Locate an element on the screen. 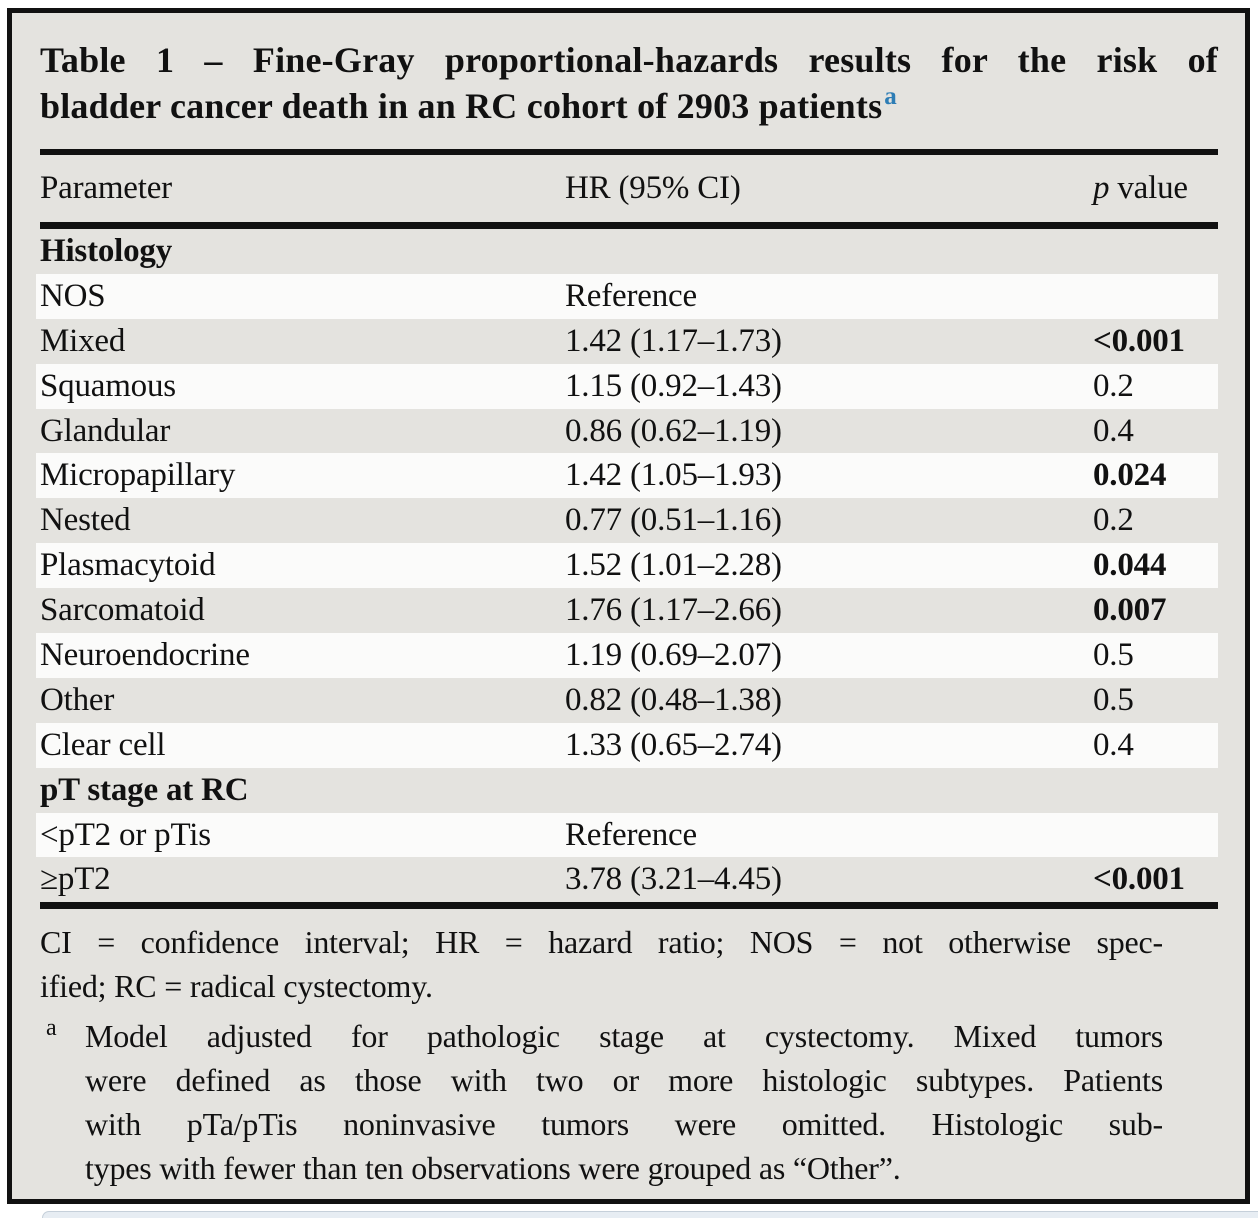 The height and width of the screenshot is (1218, 1258). row-parameter: ≥pT2 is located at coordinates (75, 879).